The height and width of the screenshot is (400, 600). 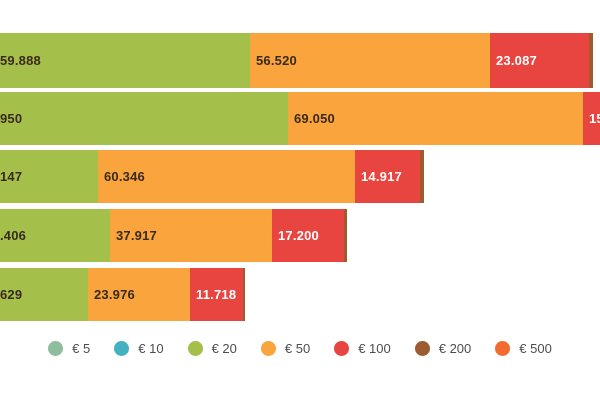 I want to click on bar-row: 59.888 56.520 23.087, so click(x=300, y=60).